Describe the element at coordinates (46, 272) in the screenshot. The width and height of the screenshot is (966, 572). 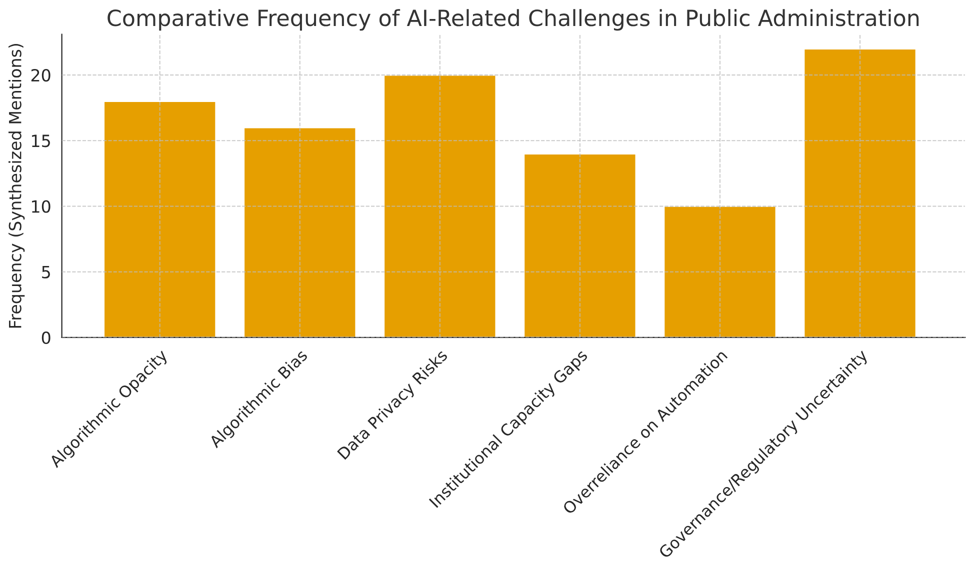
I see `y-tick-label: 5` at that location.